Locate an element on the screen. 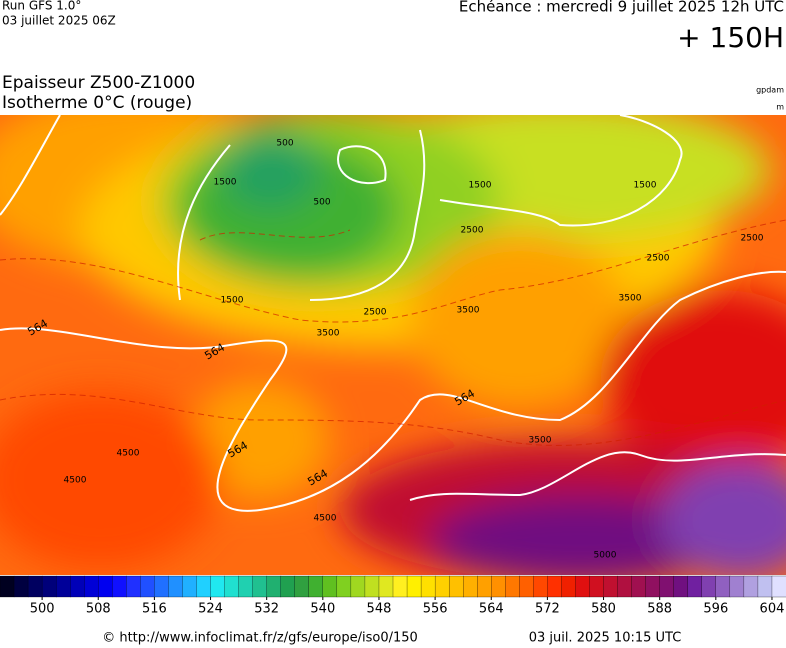 This screenshot has height=648, width=786. colorbar-tick-label: 508 is located at coordinates (98, 609).